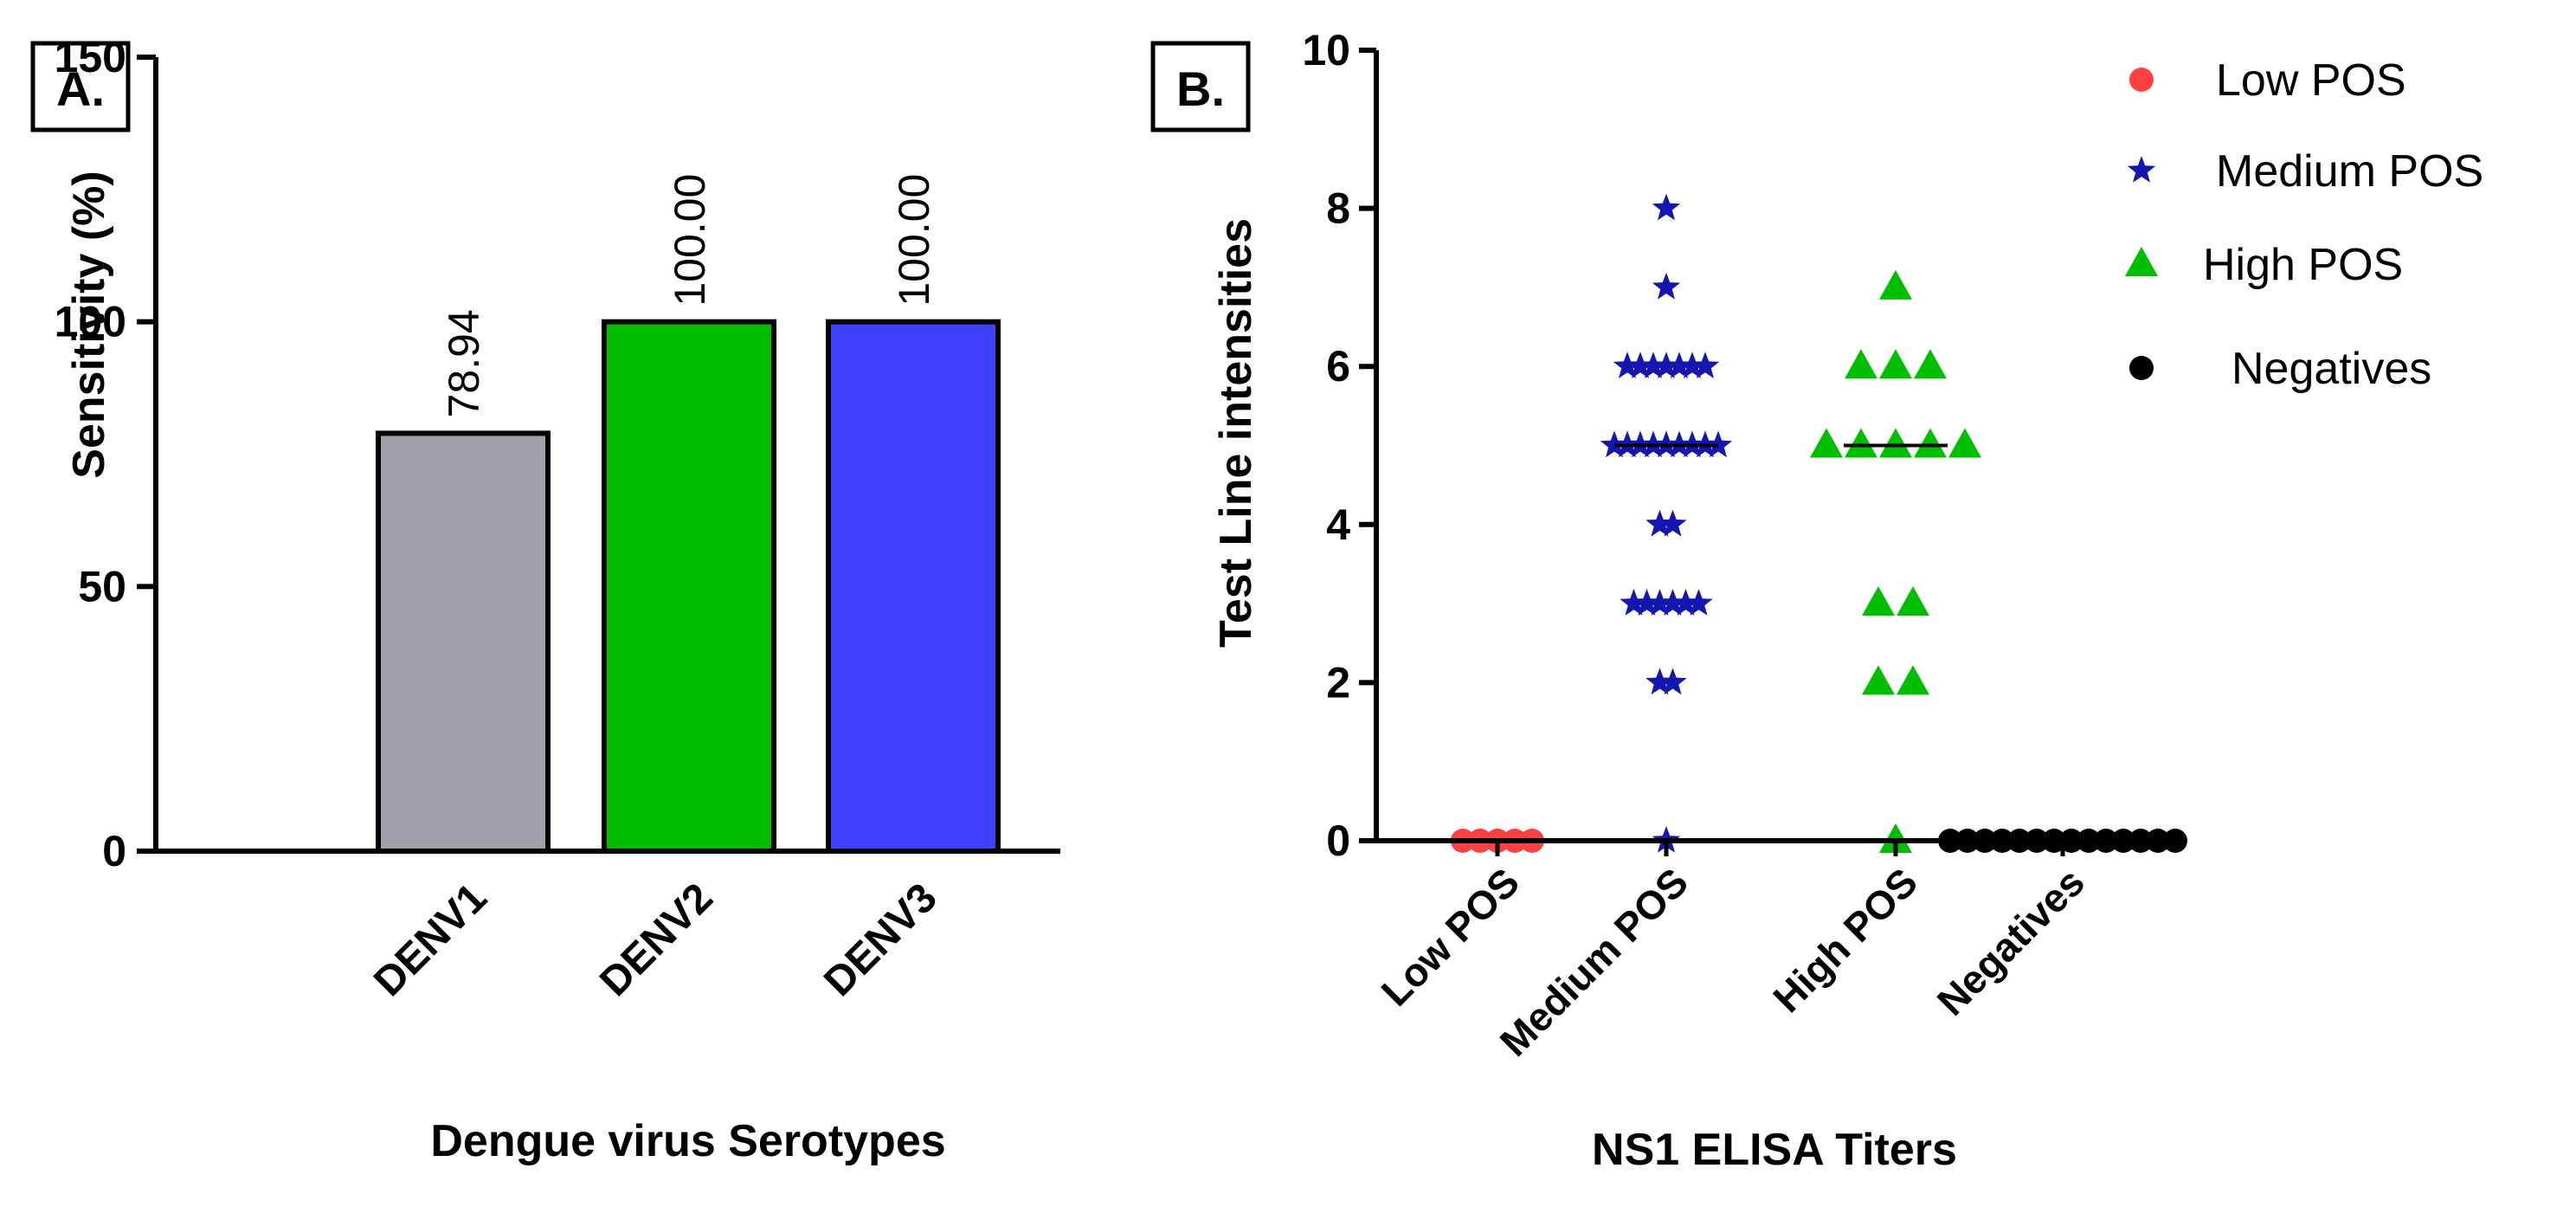 Image resolution: width=2576 pixels, height=1207 pixels. Describe the element at coordinates (2141, 368) in the screenshot. I see `legend-marker-negatives` at that location.